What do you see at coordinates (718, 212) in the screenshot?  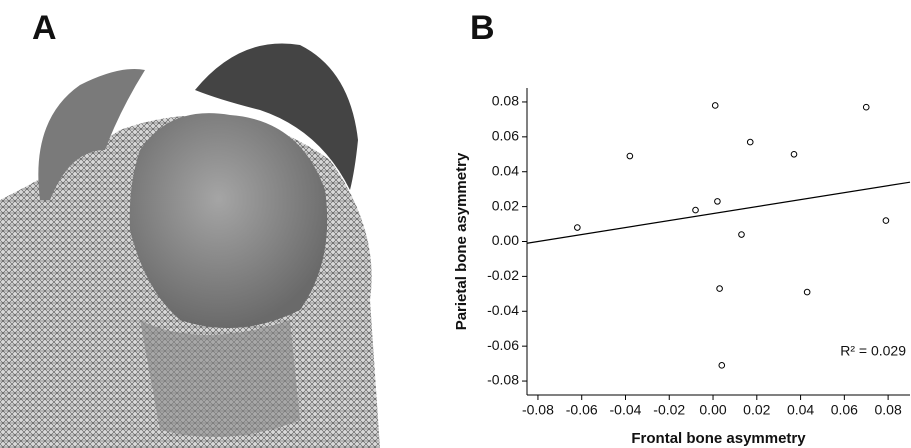 I see `trend-line` at bounding box center [718, 212].